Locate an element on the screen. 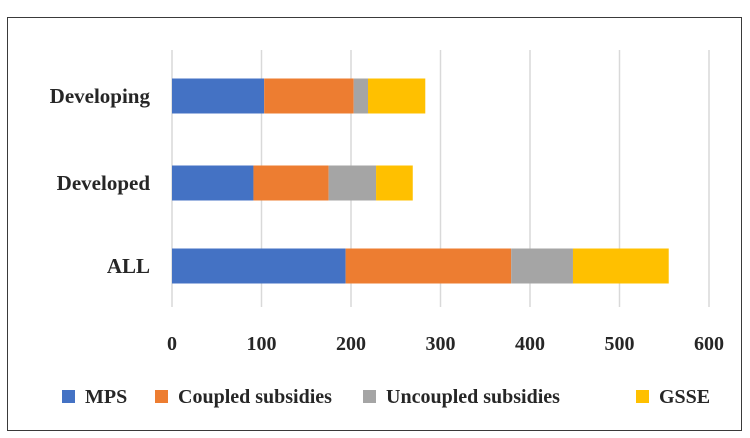 This screenshot has height=438, width=750. legend-label: Uncoupled subsidies is located at coordinates (473, 397).